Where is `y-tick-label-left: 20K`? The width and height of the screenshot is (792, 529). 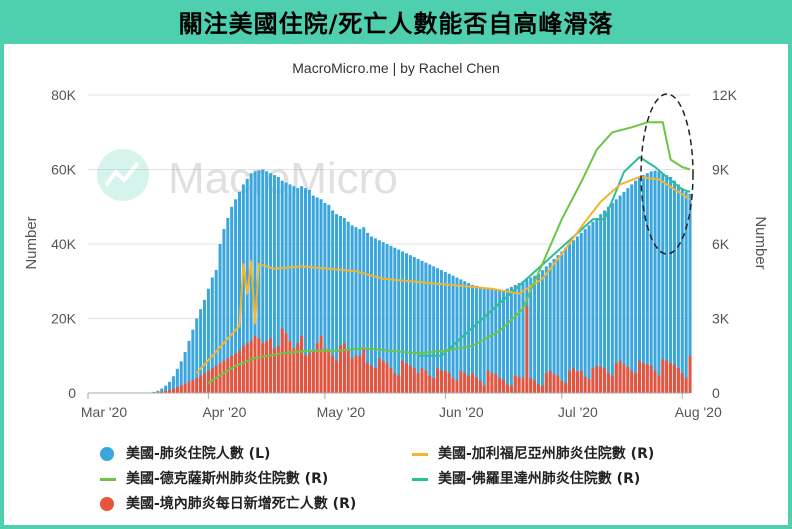 y-tick-label-left: 20K is located at coordinates (64, 319).